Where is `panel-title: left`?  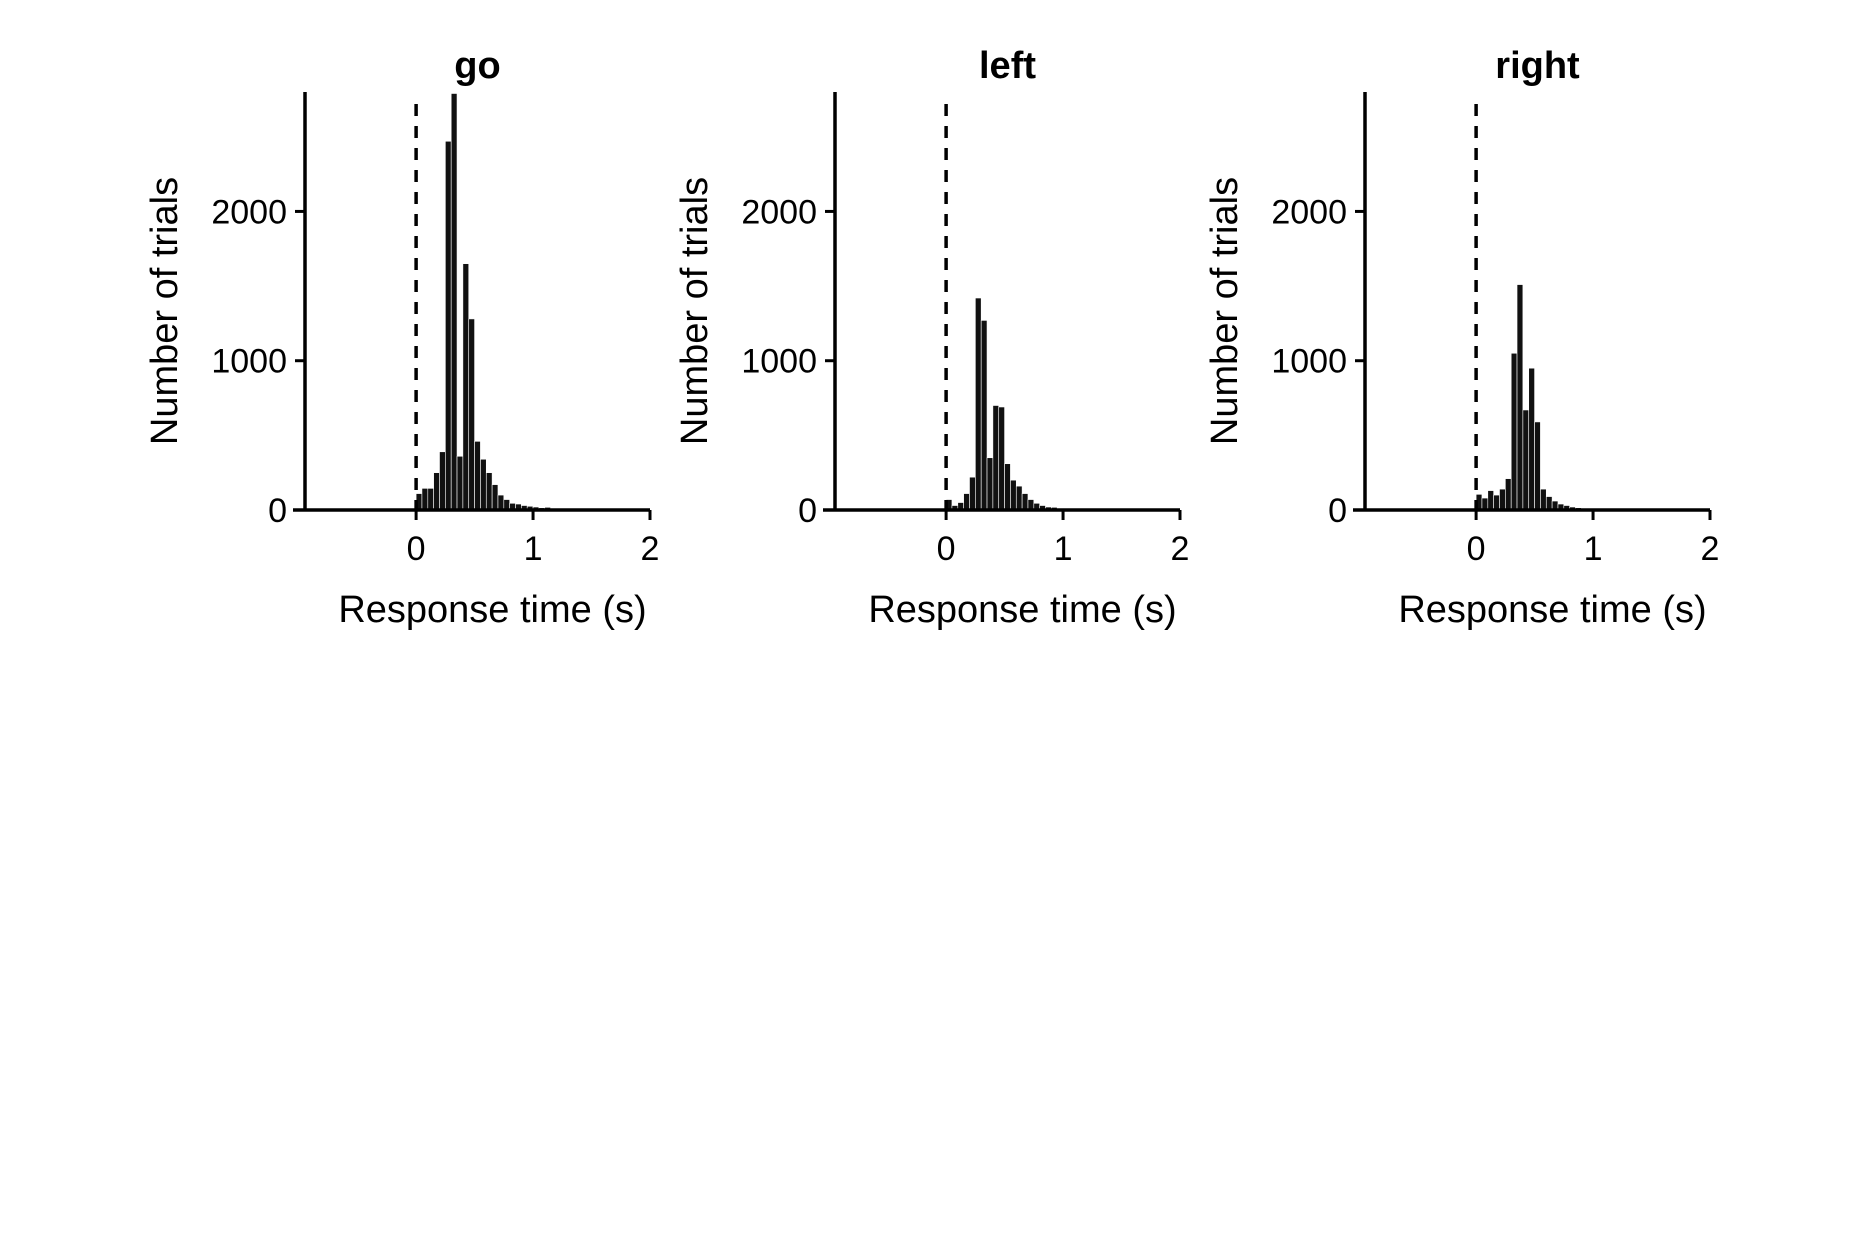 panel-title: left is located at coordinates (1007, 66).